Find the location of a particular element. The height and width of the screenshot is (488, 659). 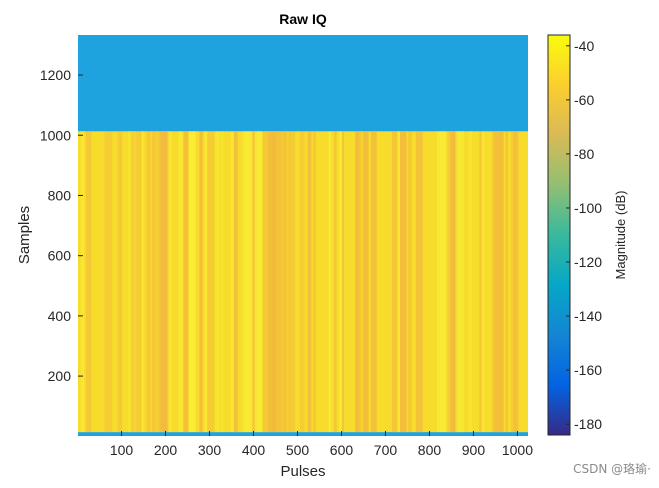

colorbar is located at coordinates (559, 235).